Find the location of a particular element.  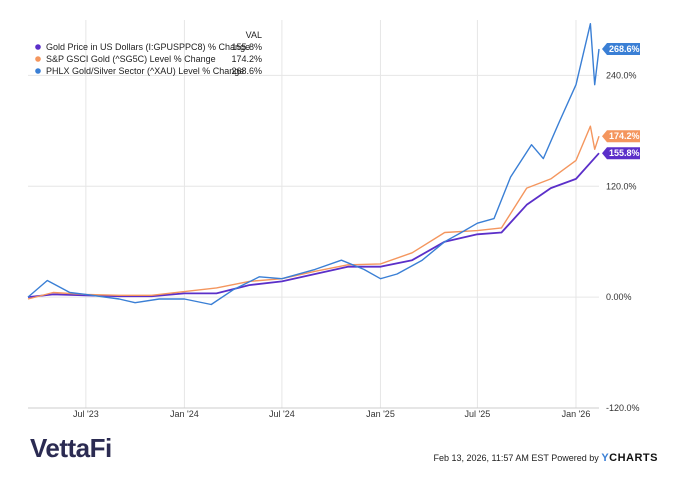

x-tick-label: Jul '23 is located at coordinates (86, 414).